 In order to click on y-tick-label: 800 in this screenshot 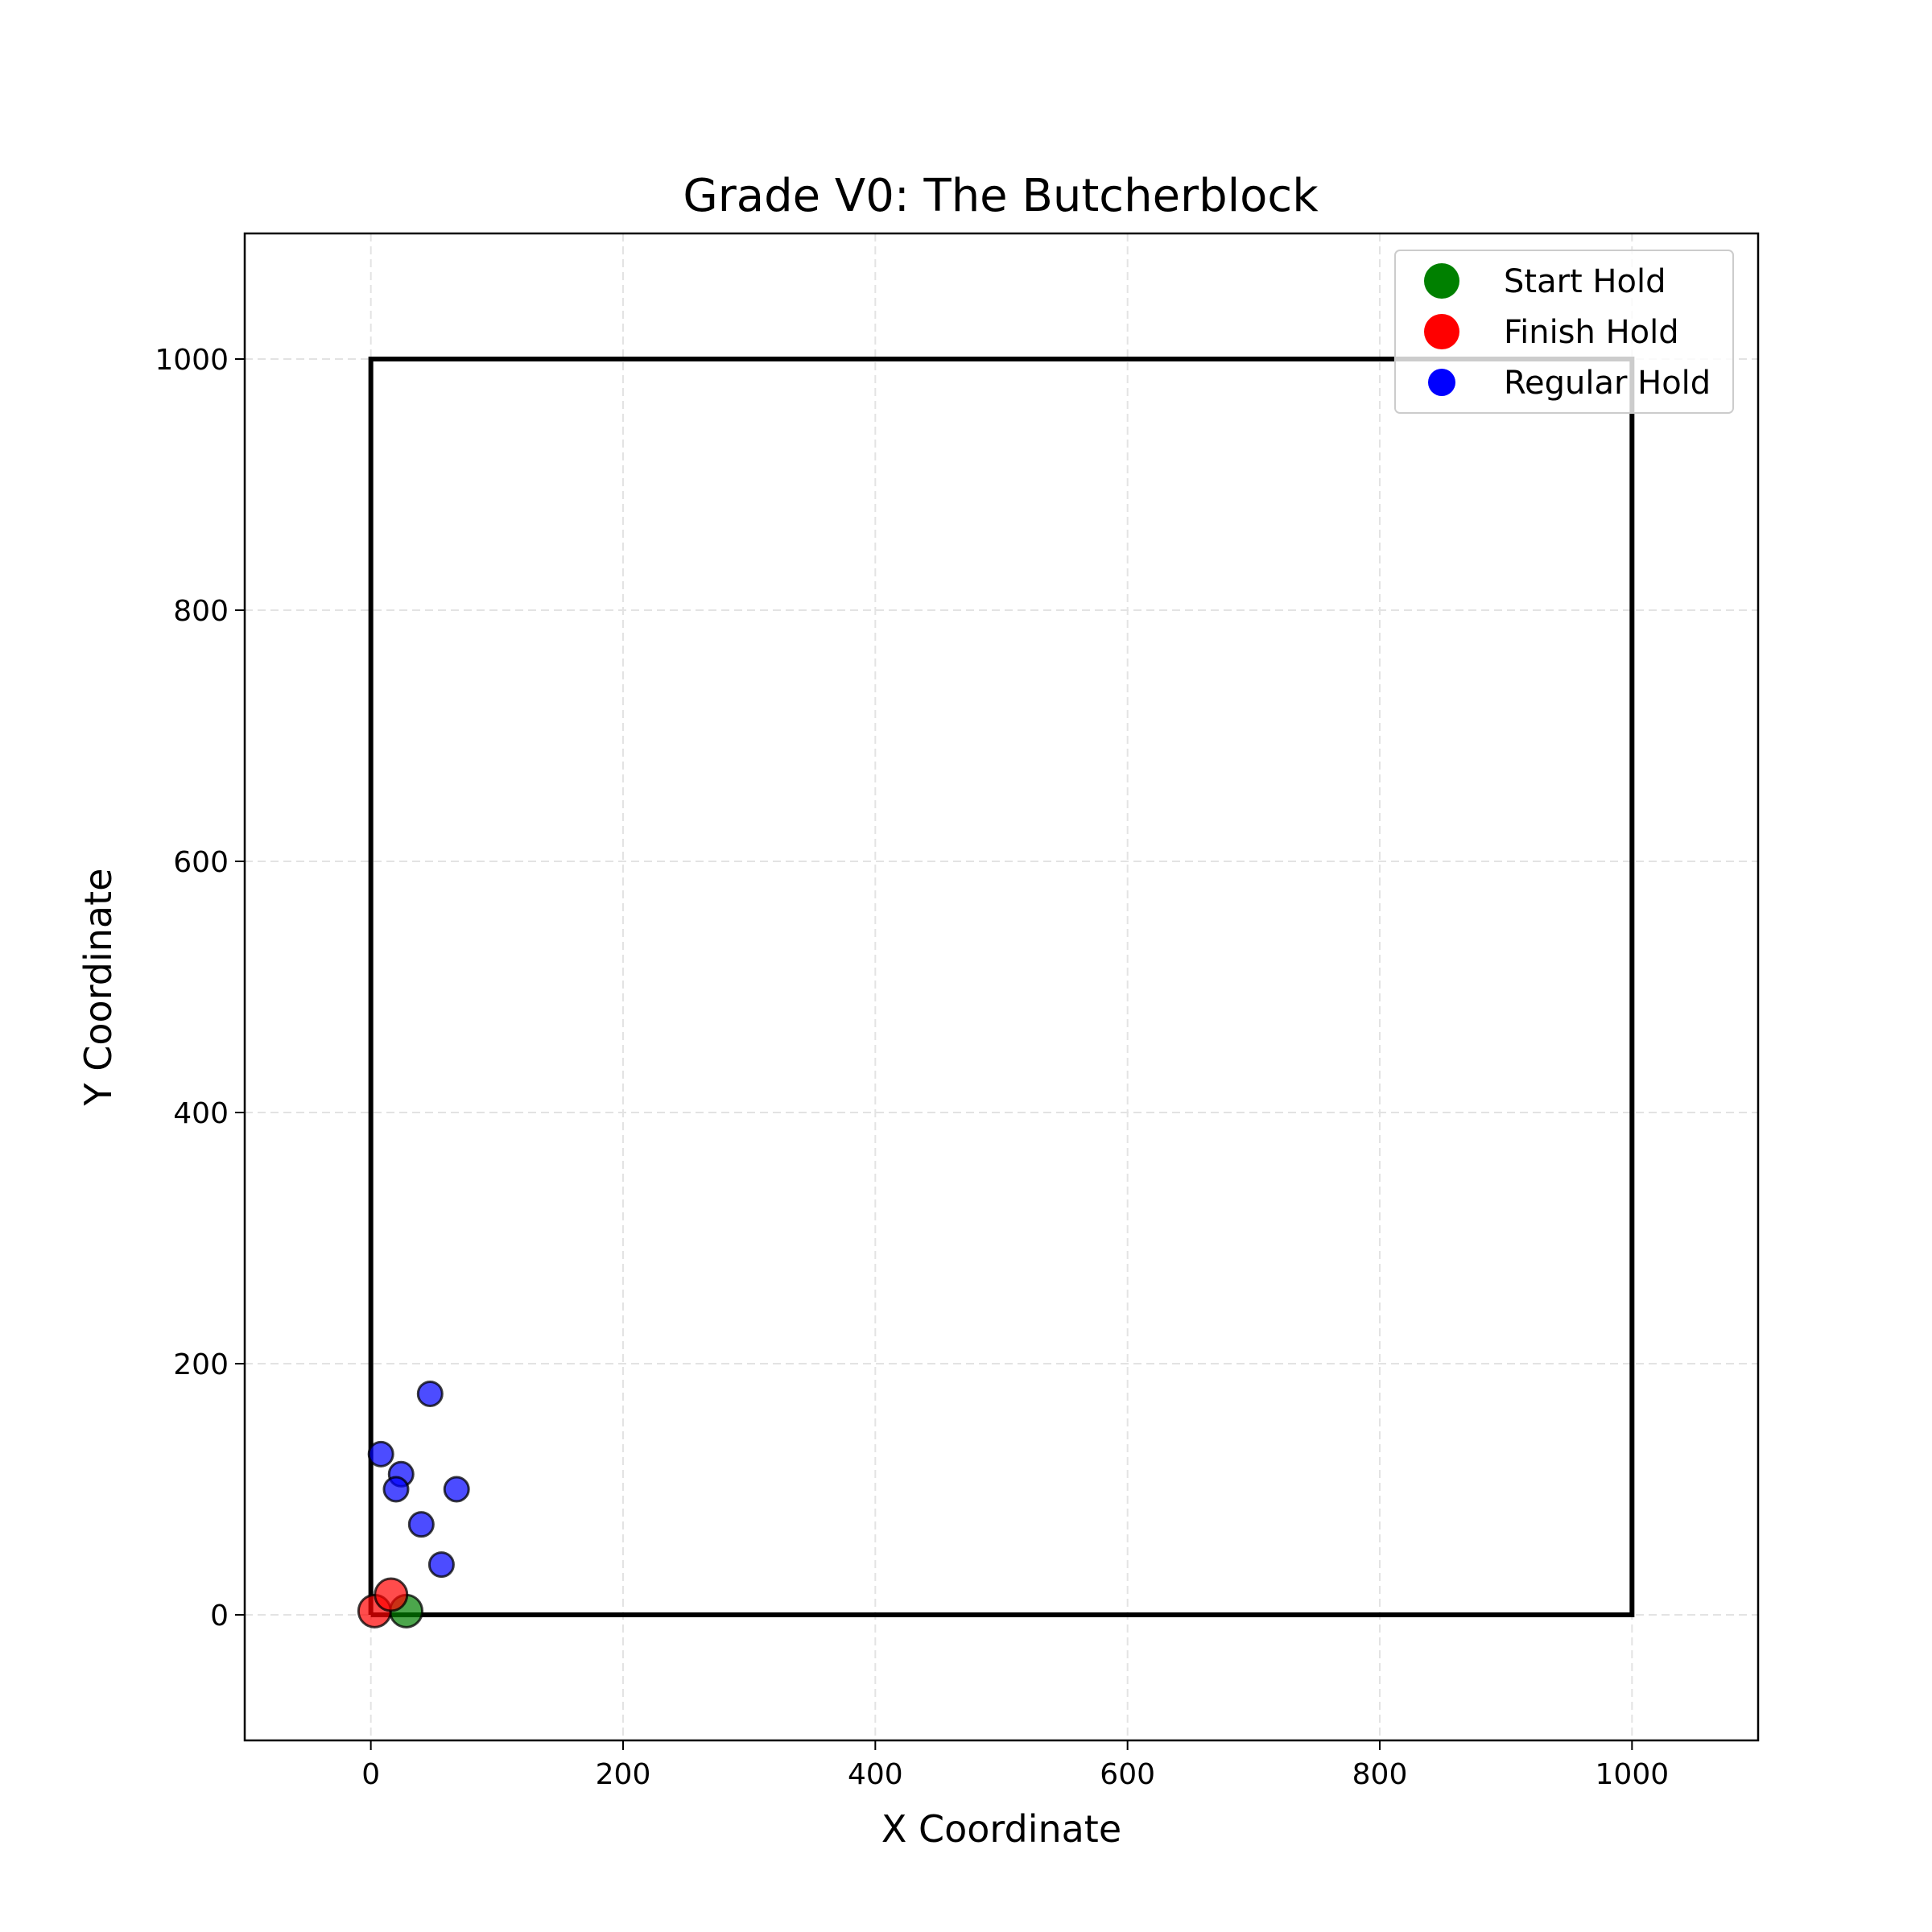, I will do `click(201, 611)`.